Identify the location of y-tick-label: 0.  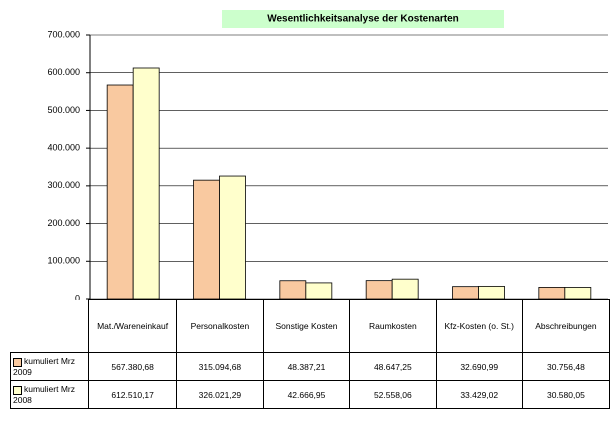
(77, 296).